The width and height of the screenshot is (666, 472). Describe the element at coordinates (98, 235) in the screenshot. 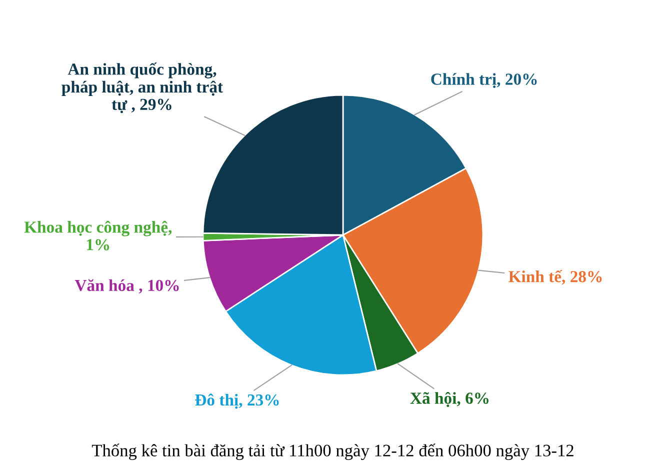

I see `slice-label: Khoa học công nghệ, 1%` at that location.